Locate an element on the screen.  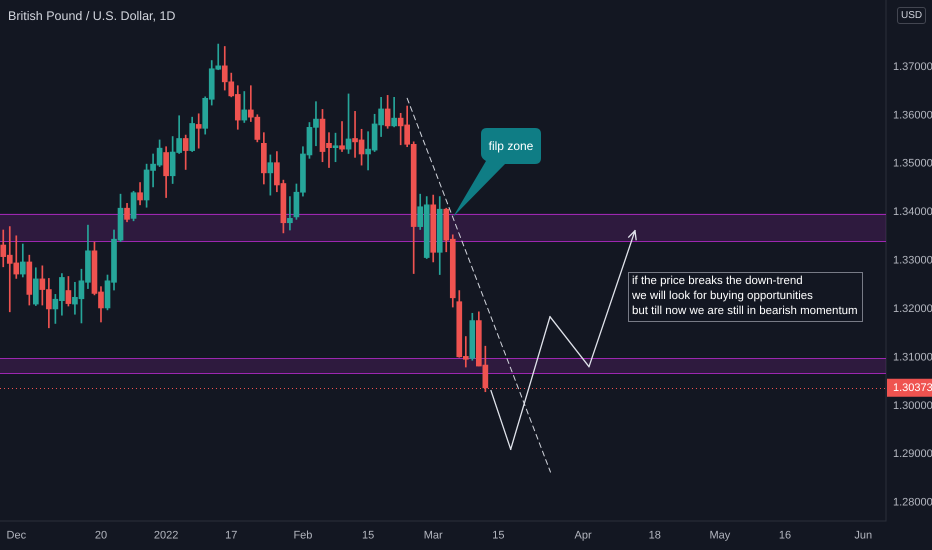
x-tick-label: May is located at coordinates (720, 536).